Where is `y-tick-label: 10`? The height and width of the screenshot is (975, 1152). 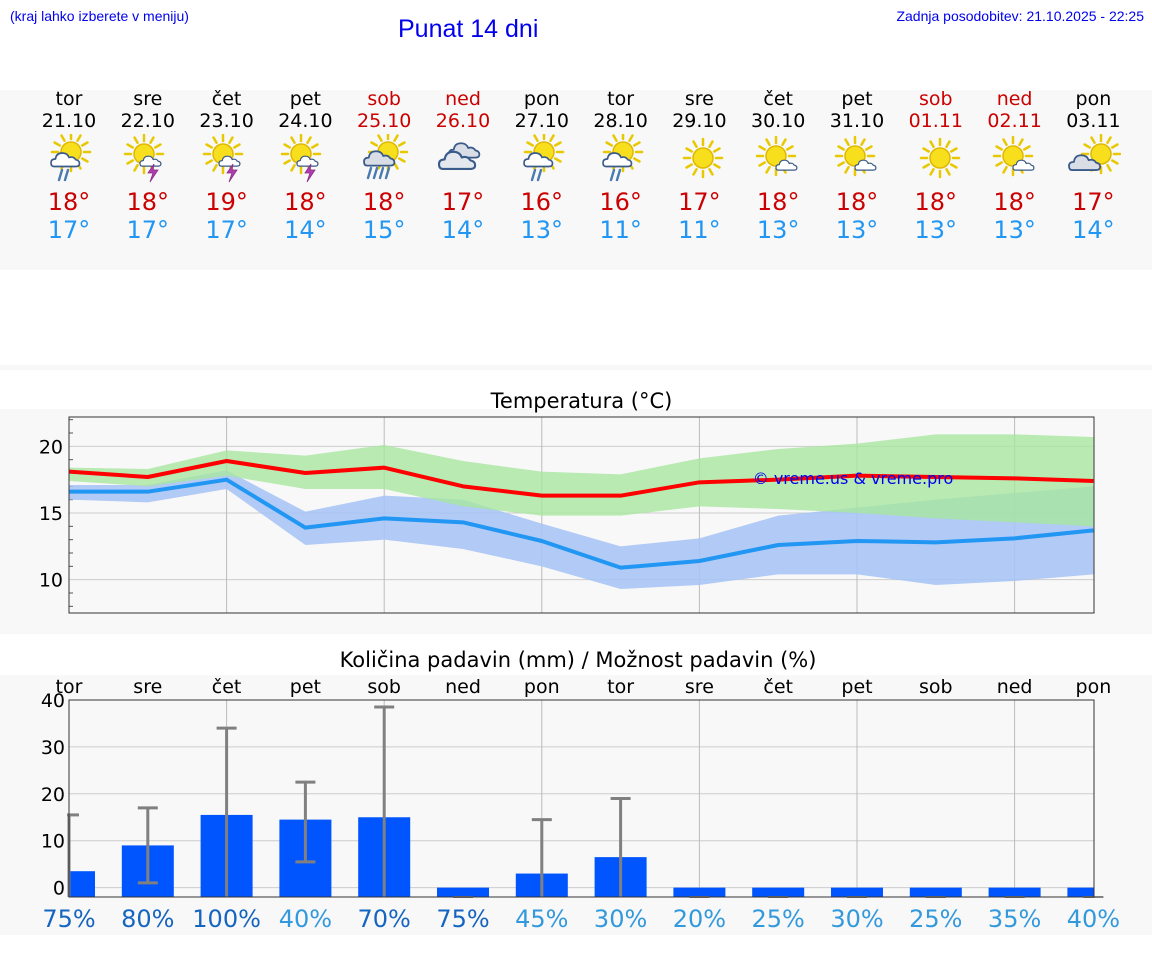
y-tick-label: 10 is located at coordinates (53, 842).